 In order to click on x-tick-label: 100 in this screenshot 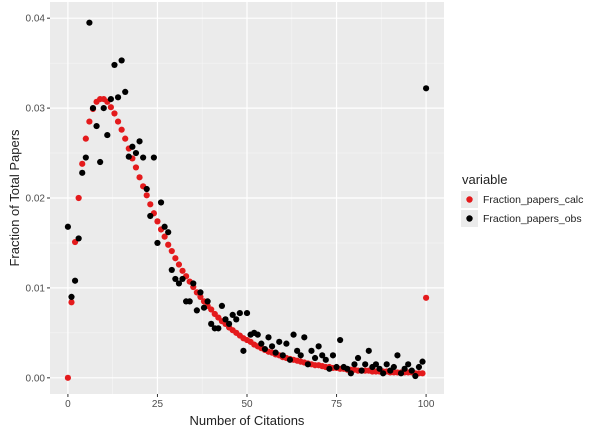, I will do `click(426, 404)`.